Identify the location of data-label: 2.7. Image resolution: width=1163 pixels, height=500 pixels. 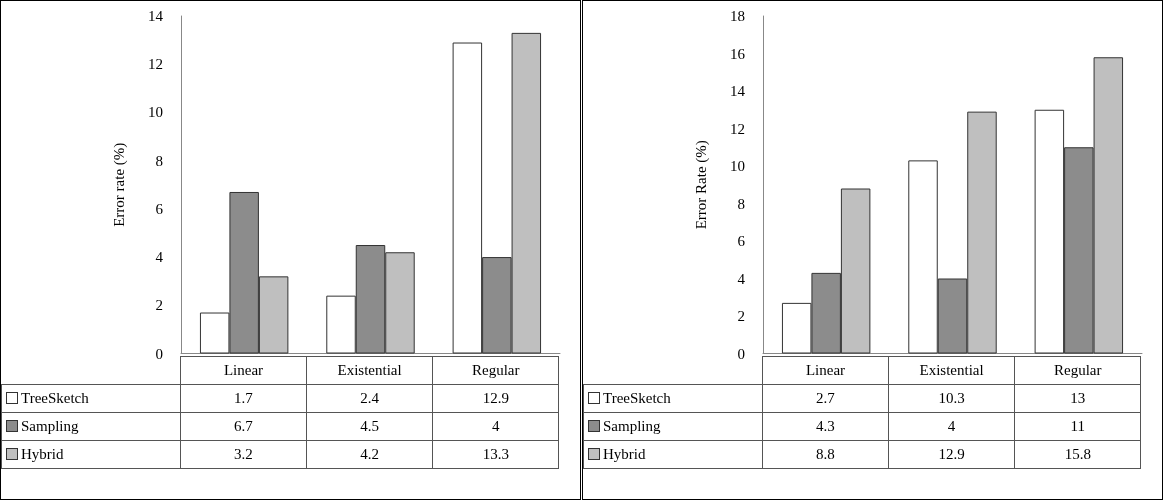
(825, 398).